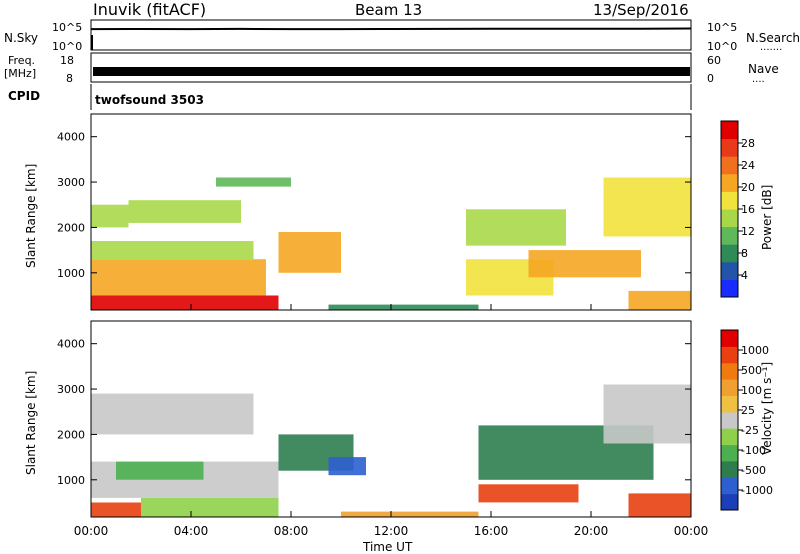 The height and width of the screenshot is (554, 800). Describe the element at coordinates (391, 29) in the screenshot. I see `nsky-series-line` at that location.